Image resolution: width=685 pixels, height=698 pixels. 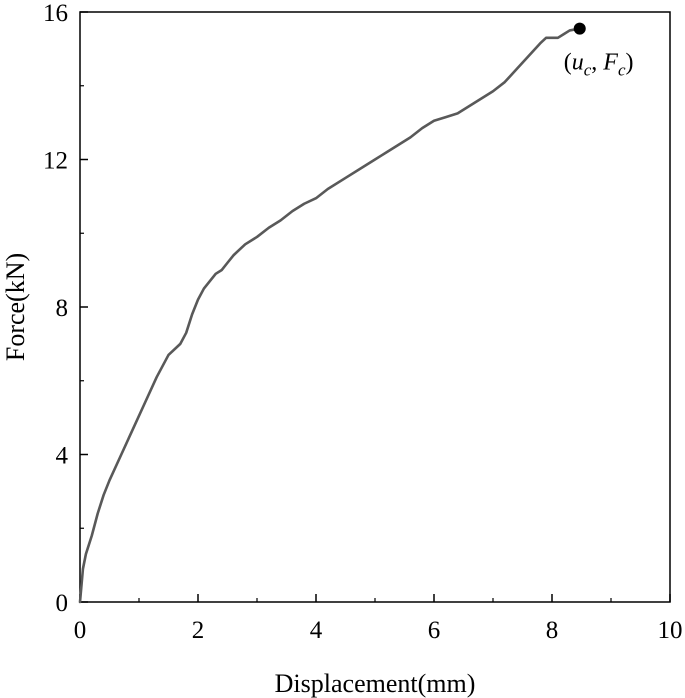 I want to click on y-tick-label: 12, so click(x=55, y=161).